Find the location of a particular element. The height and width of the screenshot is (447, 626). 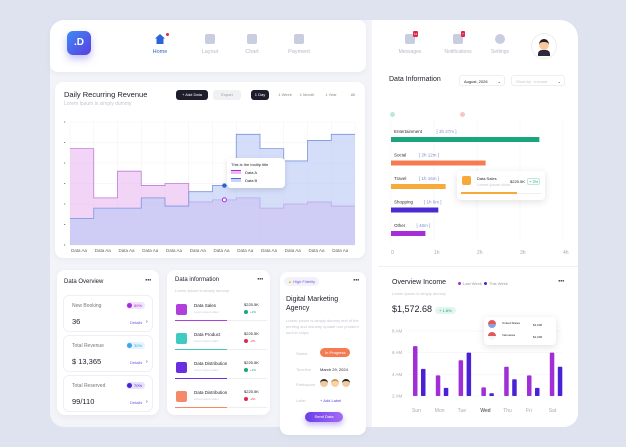

bar-label: Shopping is located at coordinates (404, 202).